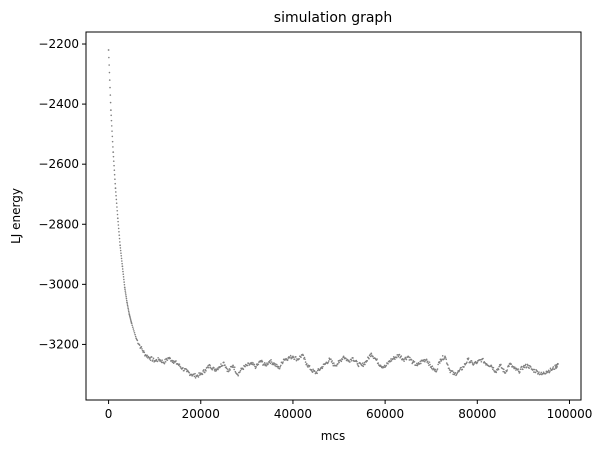 The width and height of the screenshot is (606, 453). I want to click on chart-title: simulation graph, so click(333, 18).